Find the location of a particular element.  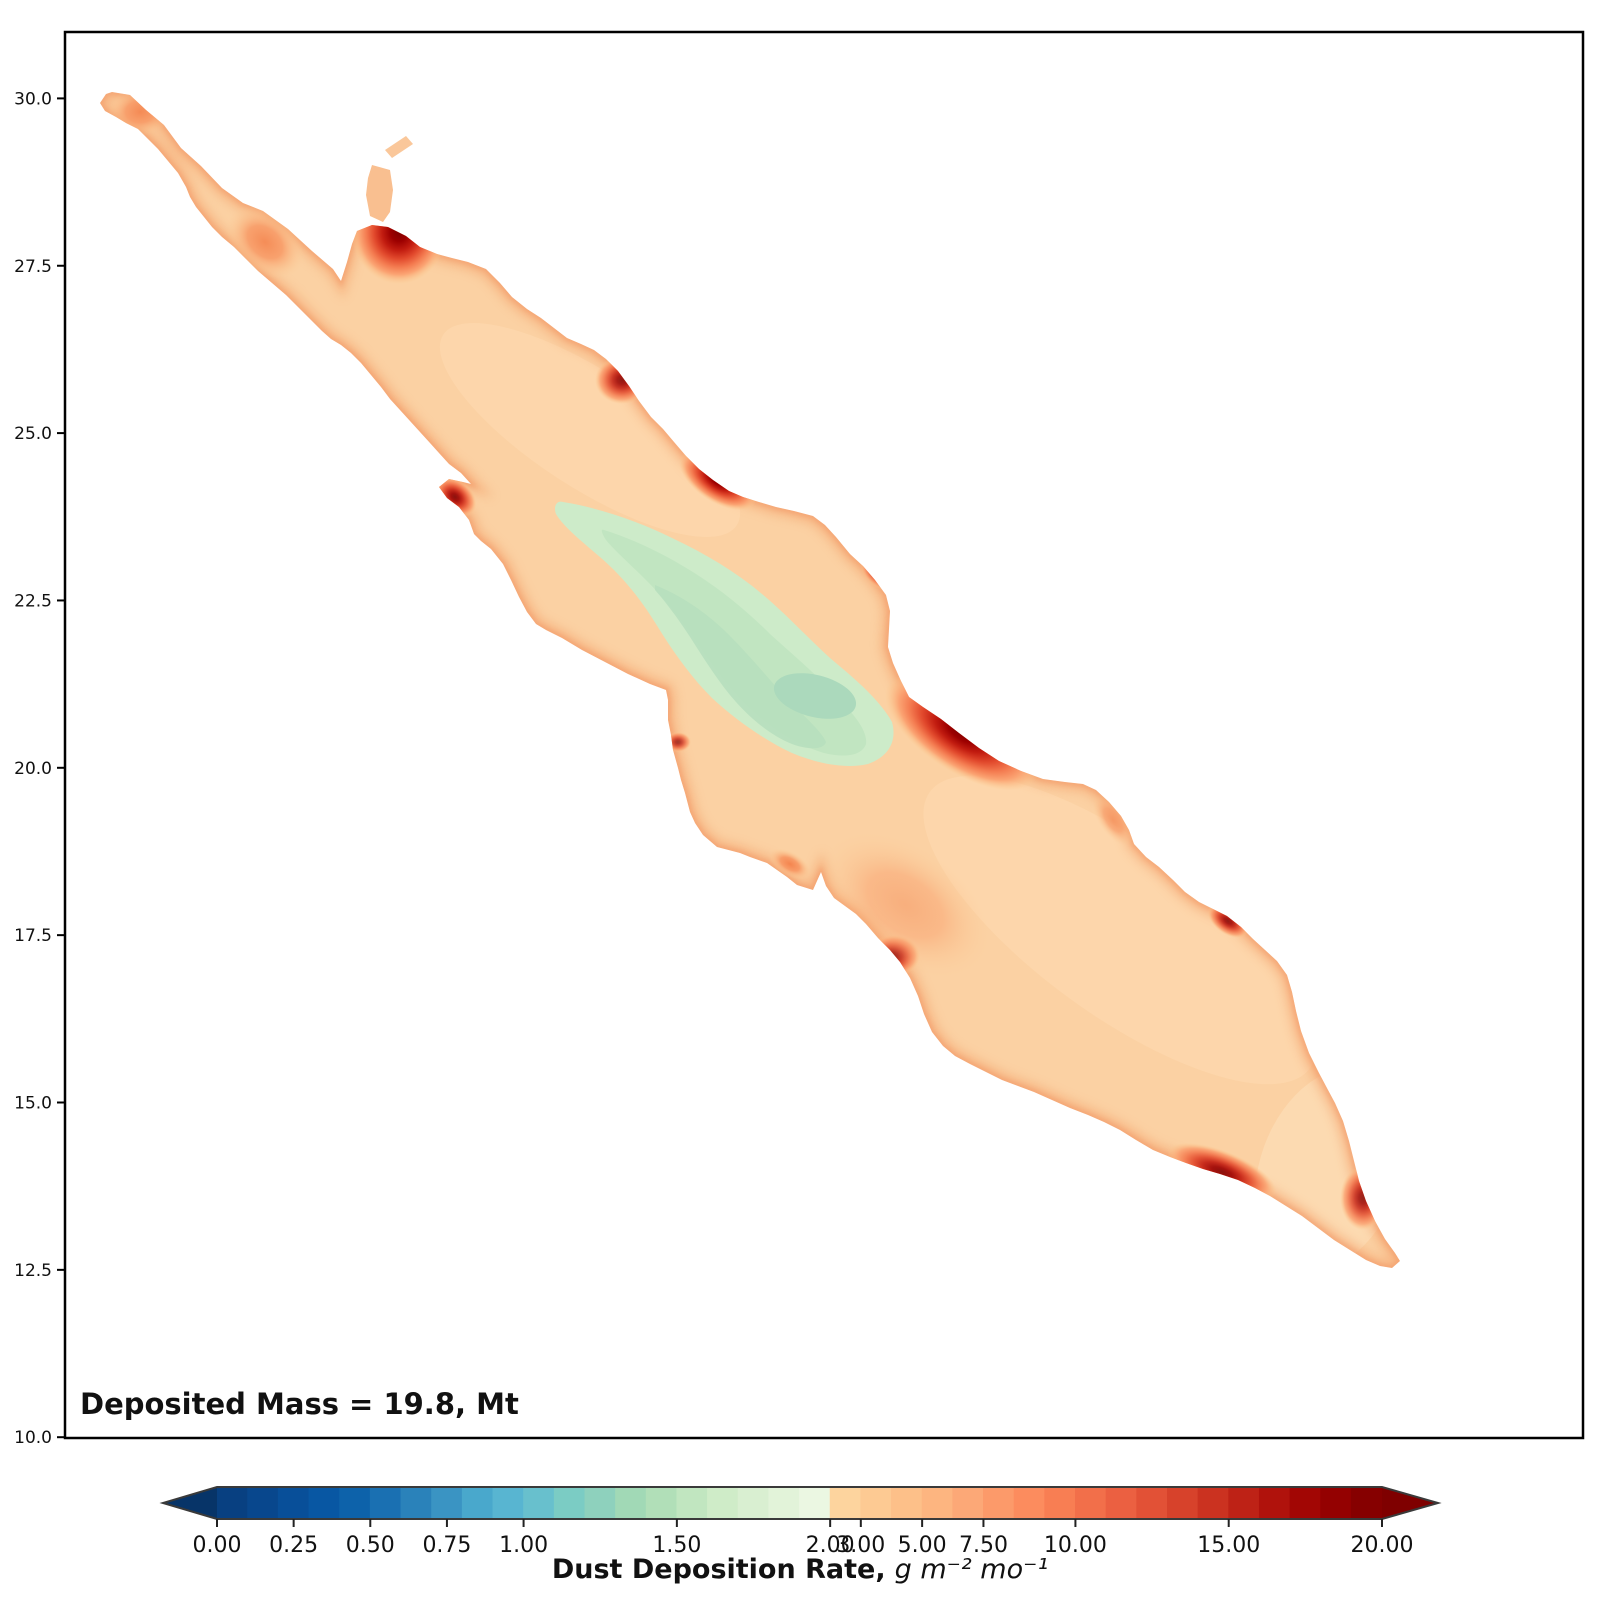

y-axis-tick-label: 20.0 is located at coordinates (33, 769).